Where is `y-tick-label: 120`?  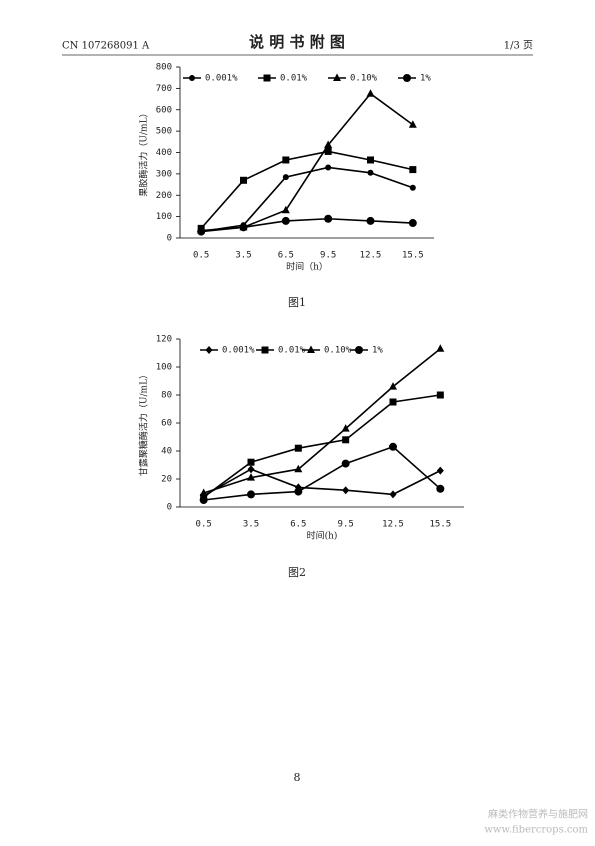
y-tick-label: 120 is located at coordinates (164, 340).